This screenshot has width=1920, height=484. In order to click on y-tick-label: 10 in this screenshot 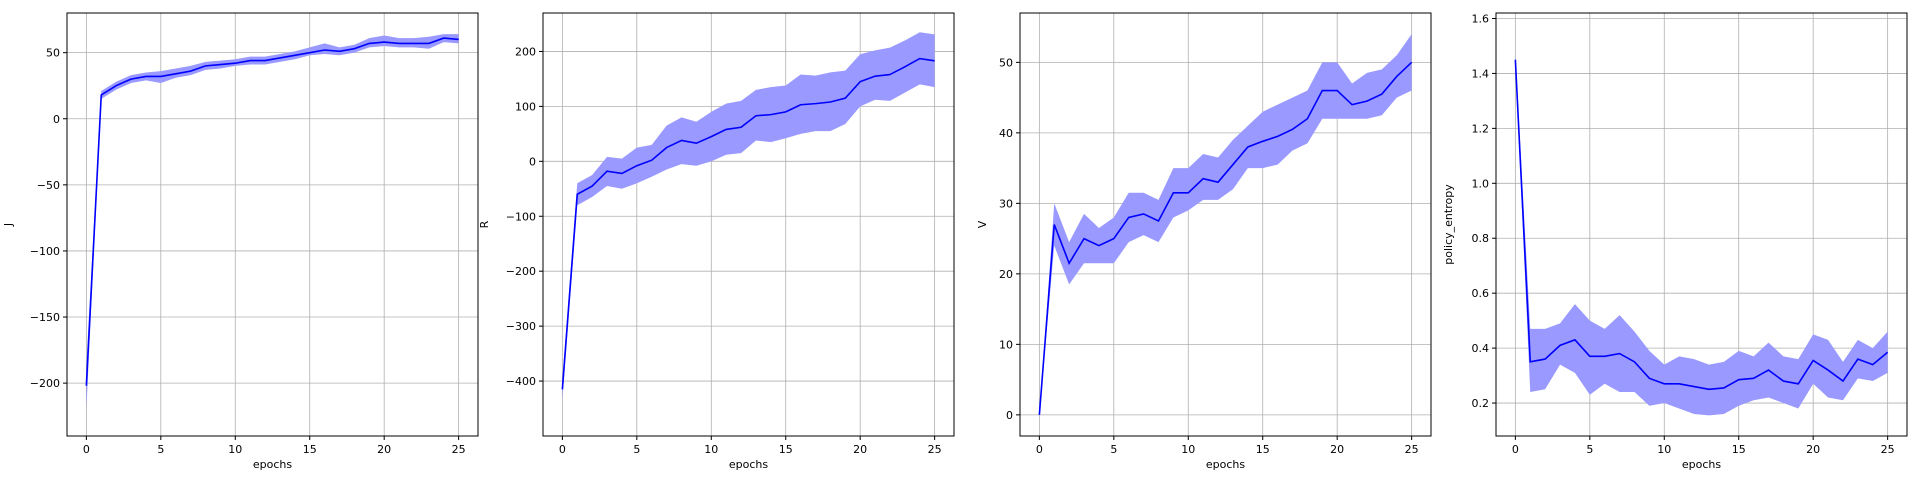, I will do `click(1006, 344)`.